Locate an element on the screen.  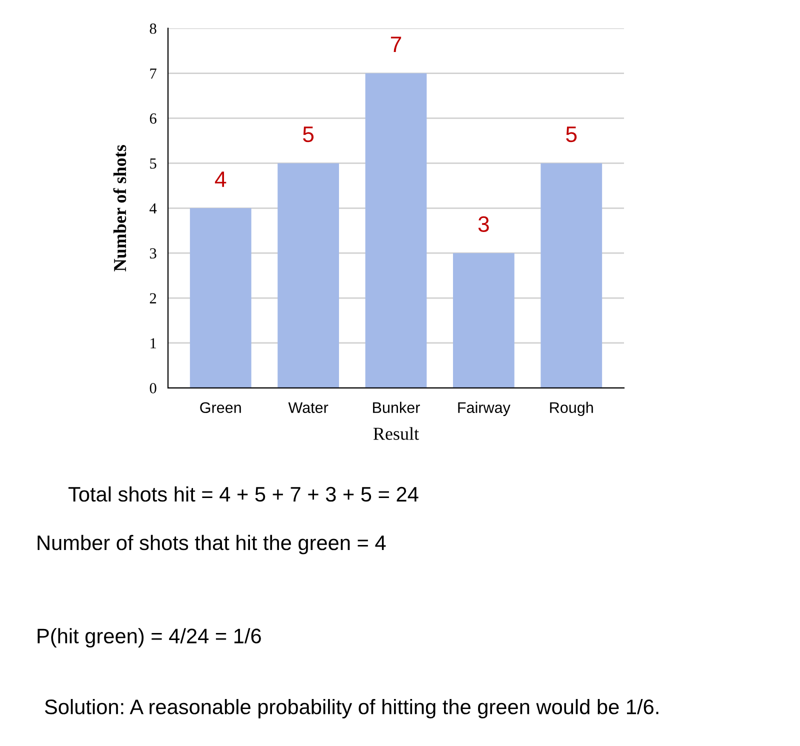
y-tick-label: 7 is located at coordinates (153, 73).